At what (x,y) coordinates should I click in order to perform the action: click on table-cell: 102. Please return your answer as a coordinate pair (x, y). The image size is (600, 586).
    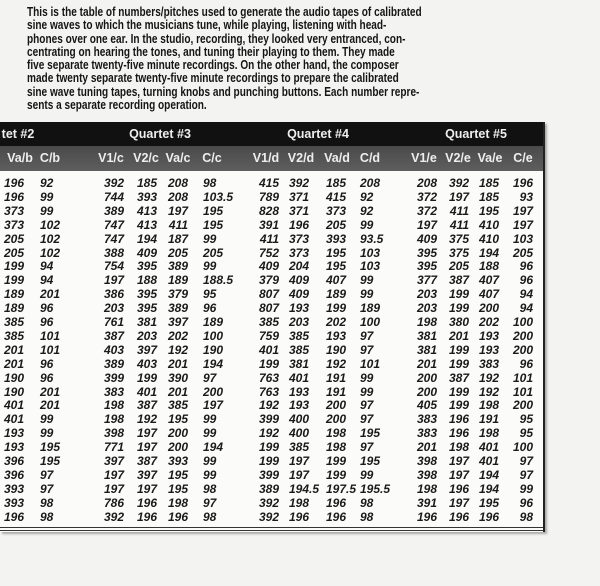
    Looking at the image, I should click on (50, 252).